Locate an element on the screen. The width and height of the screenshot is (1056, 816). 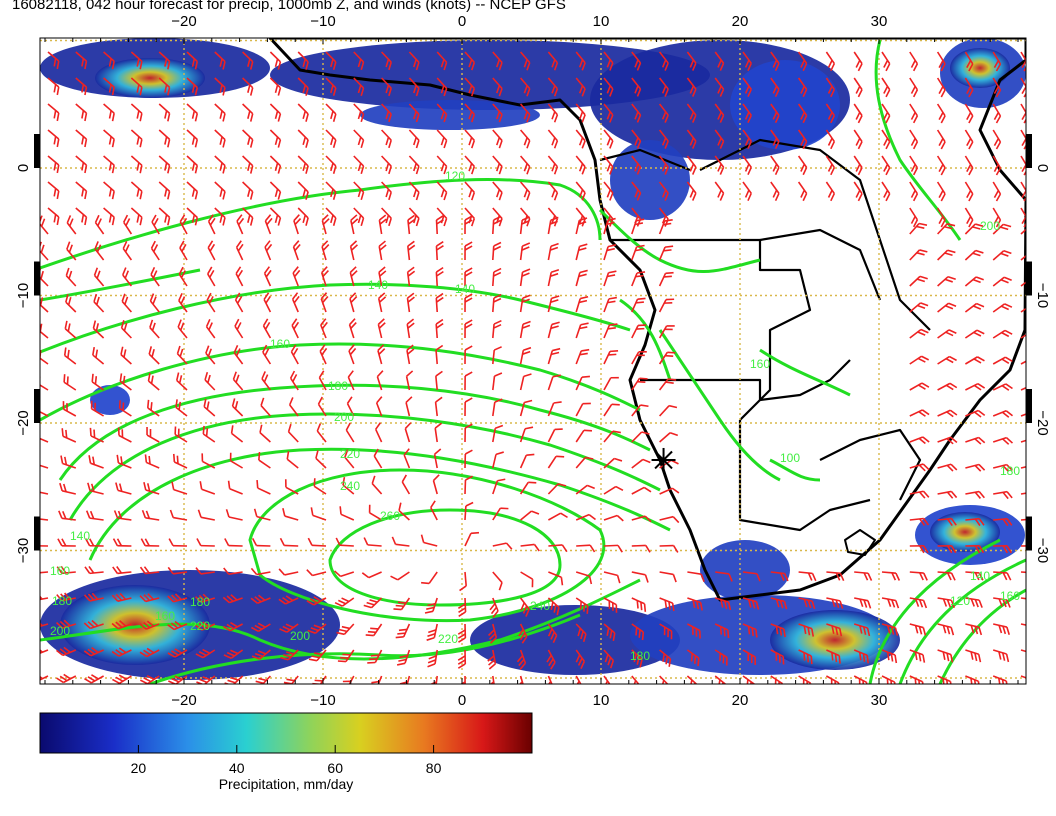
colorbar-tick-label: 40 is located at coordinates (237, 768).